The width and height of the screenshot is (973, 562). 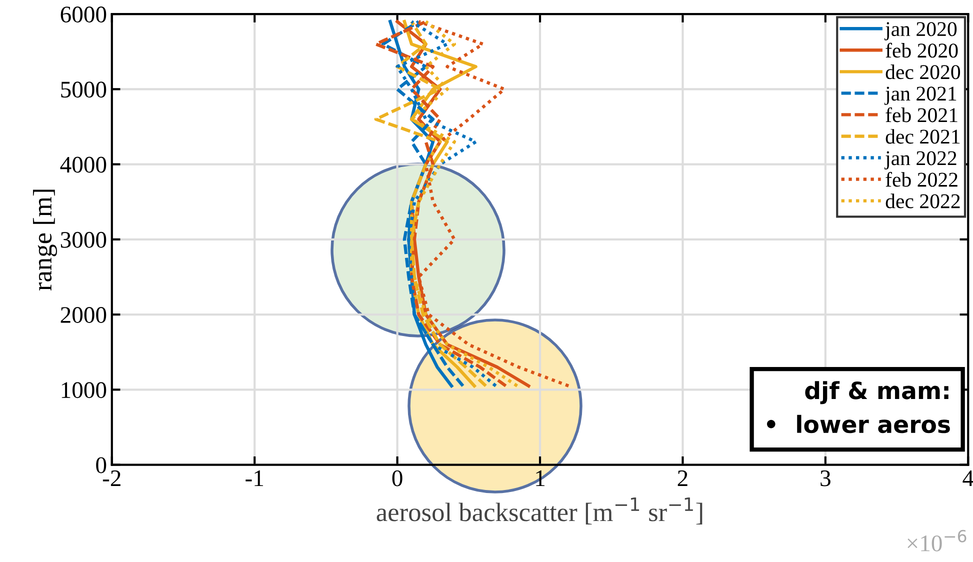 I want to click on legend-label: jan 2021, so click(x=920, y=95).